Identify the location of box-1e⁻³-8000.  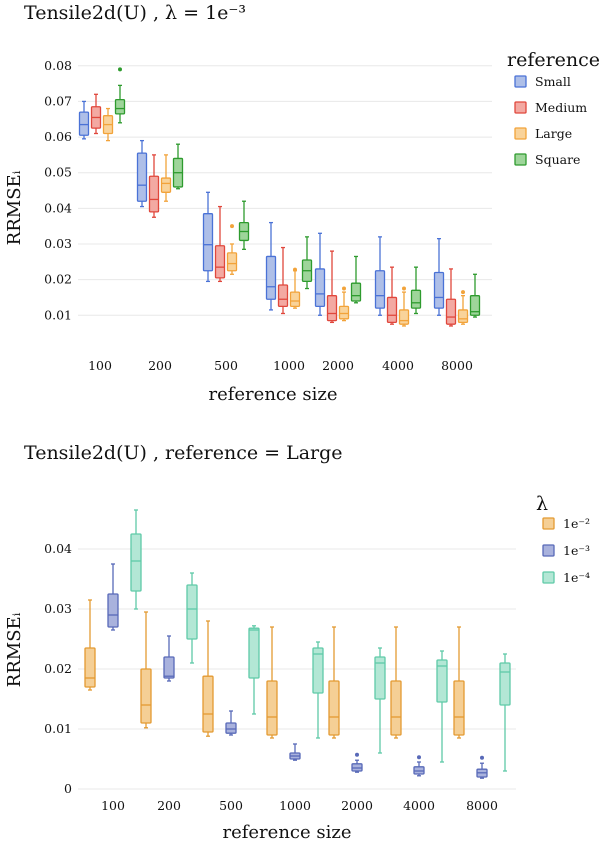
(482, 767).